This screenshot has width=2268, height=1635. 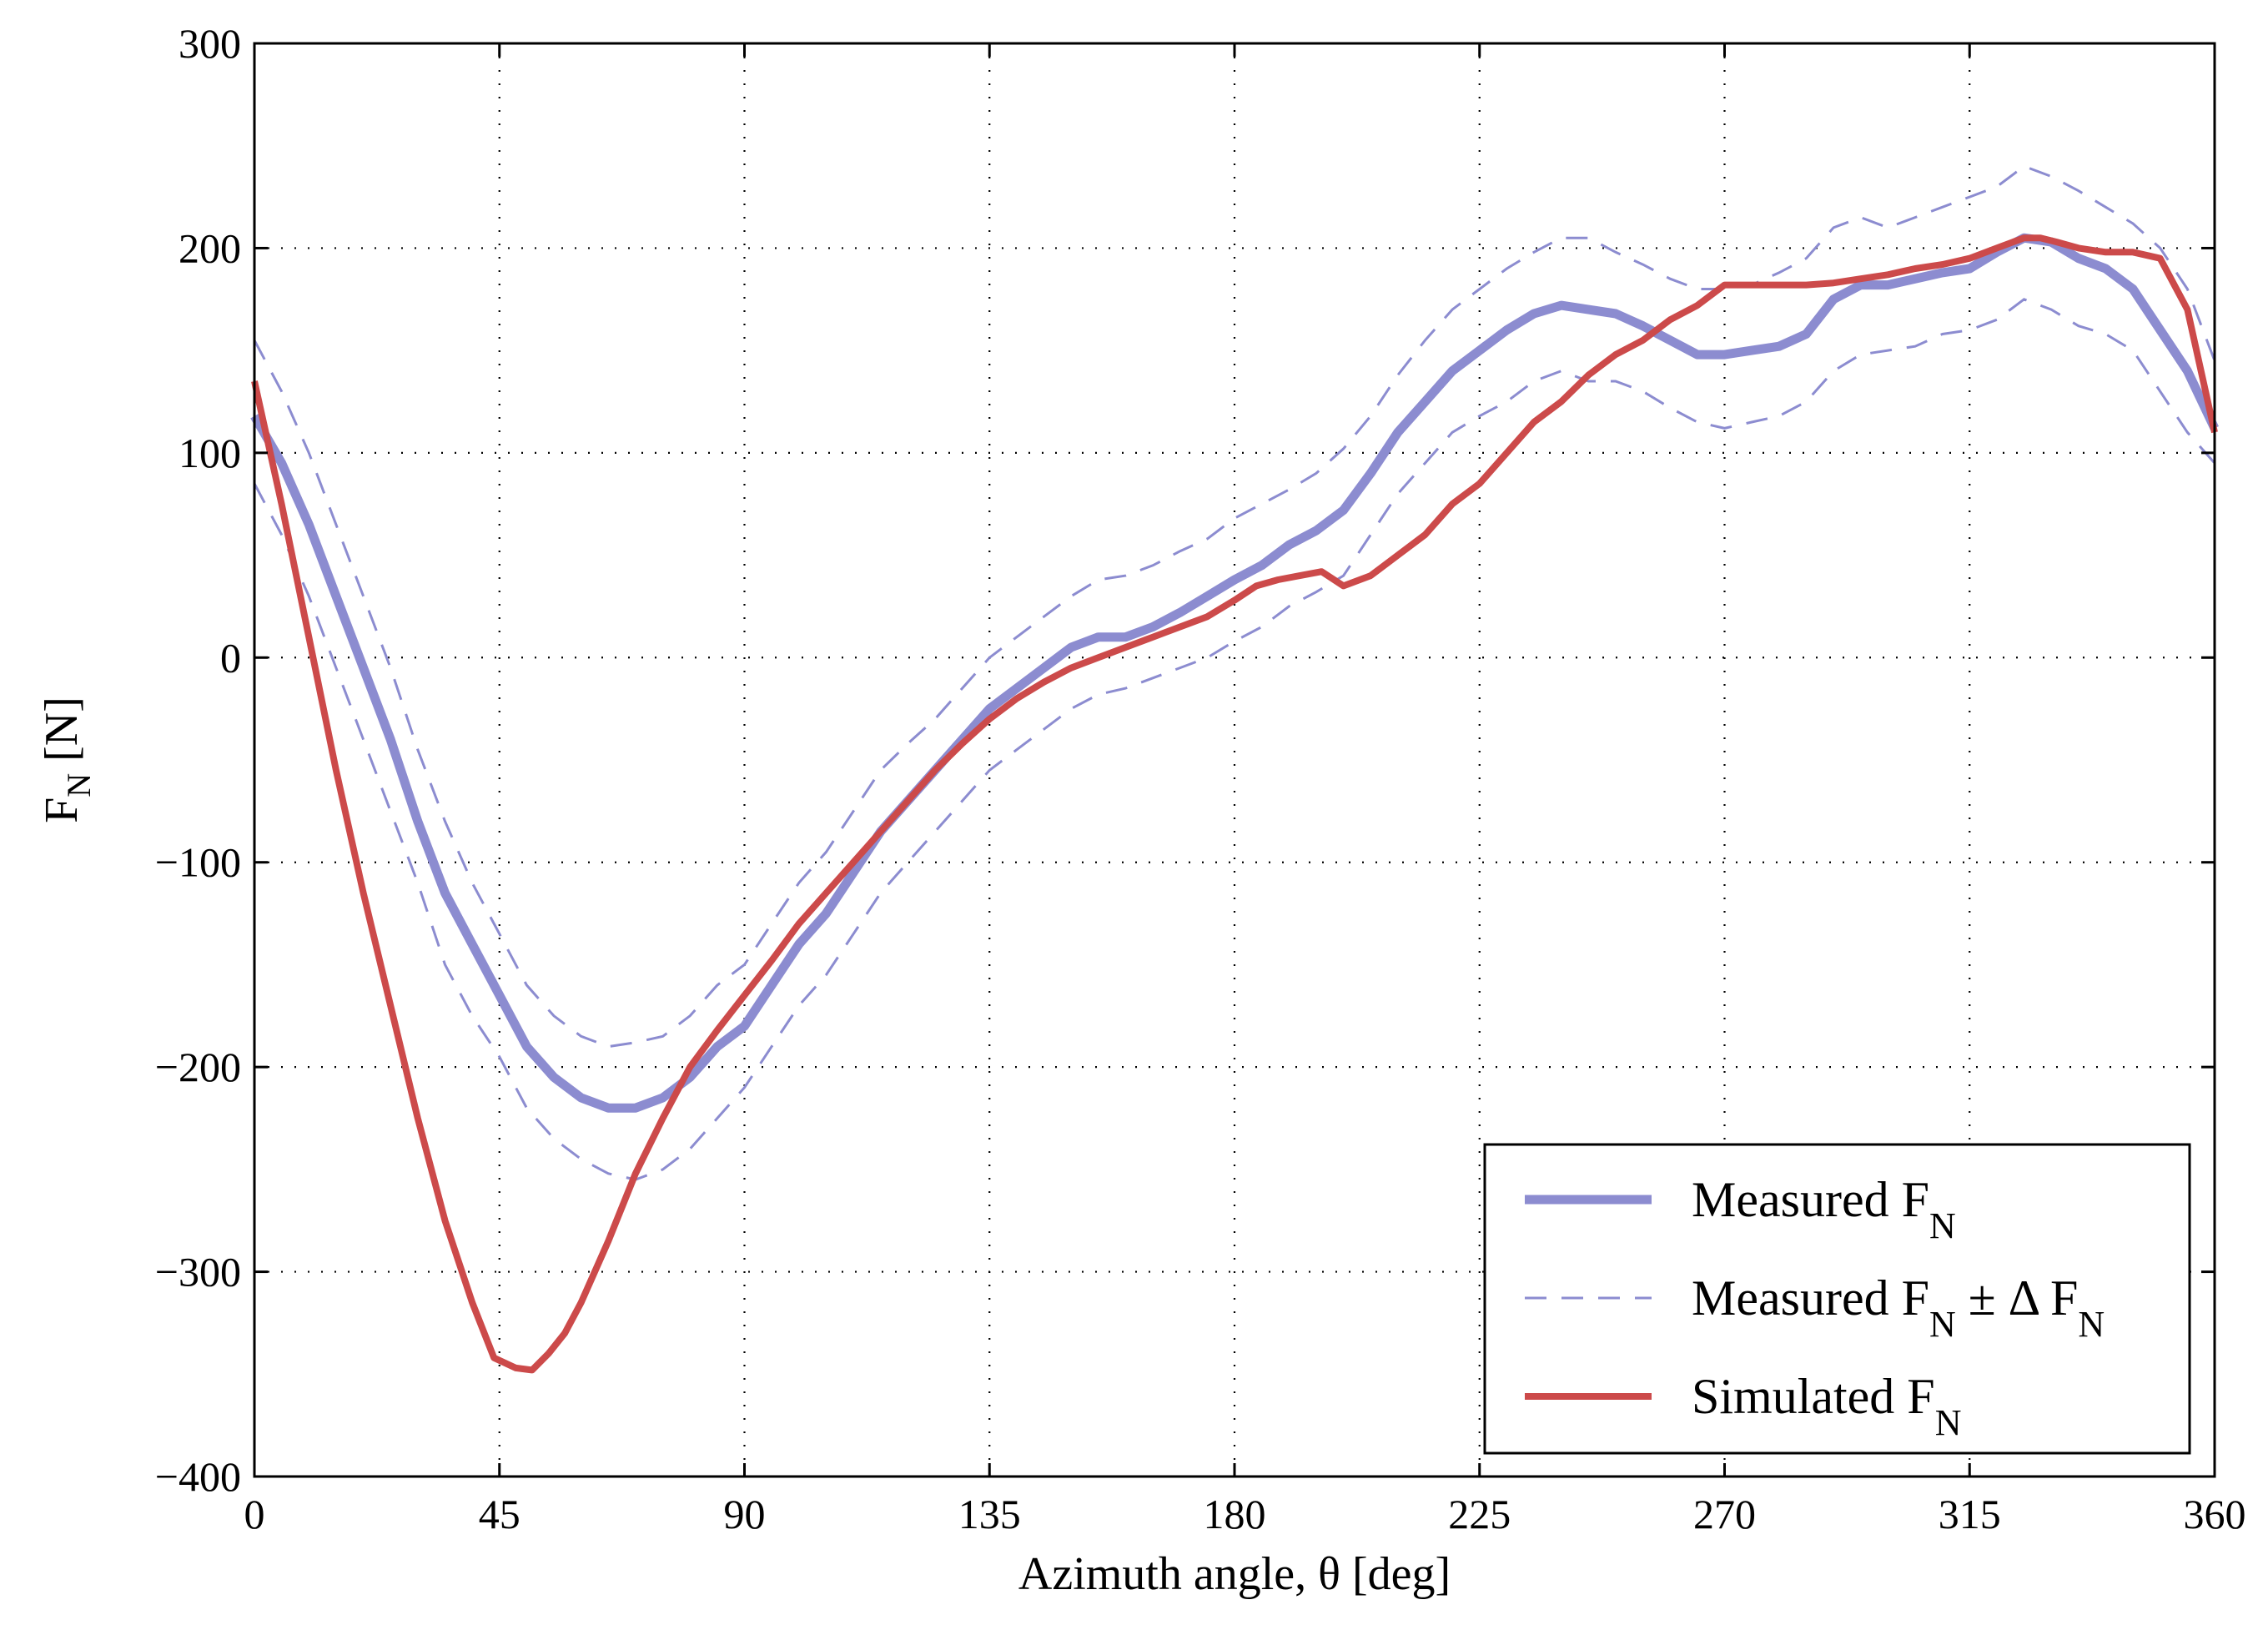 What do you see at coordinates (210, 43) in the screenshot?
I see `y-tick-label: 300` at bounding box center [210, 43].